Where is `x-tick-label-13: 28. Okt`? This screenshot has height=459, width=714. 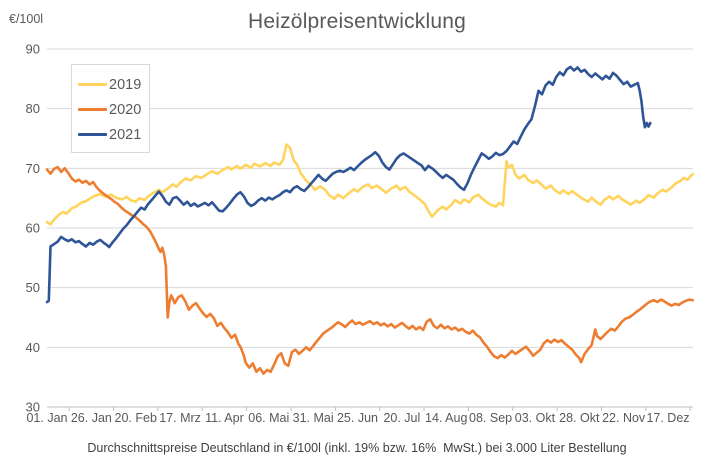
x-tick-label-13: 28. Okt is located at coordinates (579, 418).